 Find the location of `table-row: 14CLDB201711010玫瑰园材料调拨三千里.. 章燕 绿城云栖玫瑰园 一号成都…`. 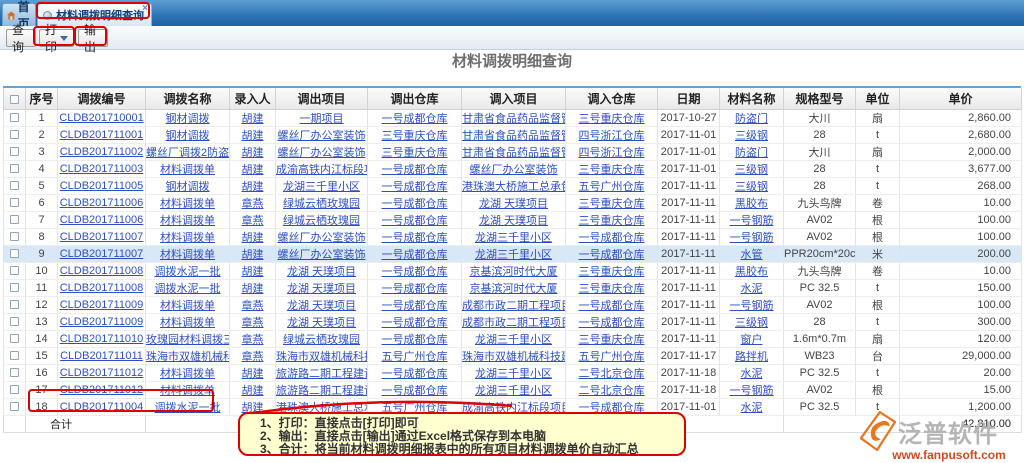

table-row: 14CLDB201711010玫瑰园材料调拨三千里.. 章燕 绿城云栖玫瑰园 一号成都… is located at coordinates (512, 339).